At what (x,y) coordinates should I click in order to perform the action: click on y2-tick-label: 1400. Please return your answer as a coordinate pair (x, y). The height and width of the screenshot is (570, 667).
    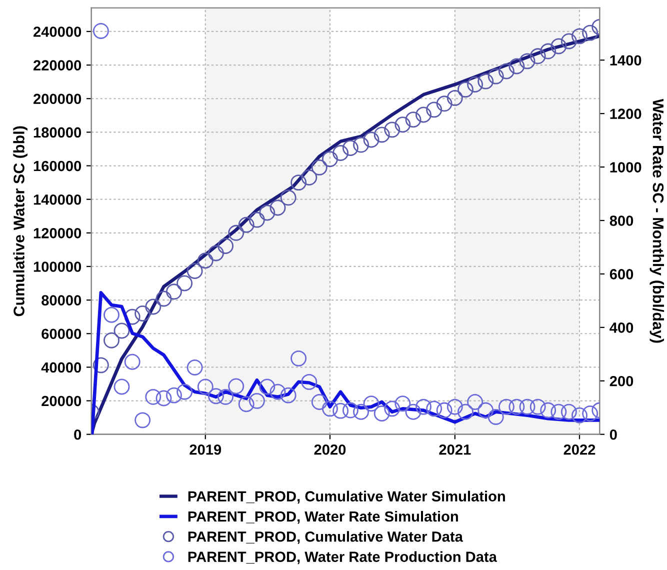
    Looking at the image, I should click on (626, 60).